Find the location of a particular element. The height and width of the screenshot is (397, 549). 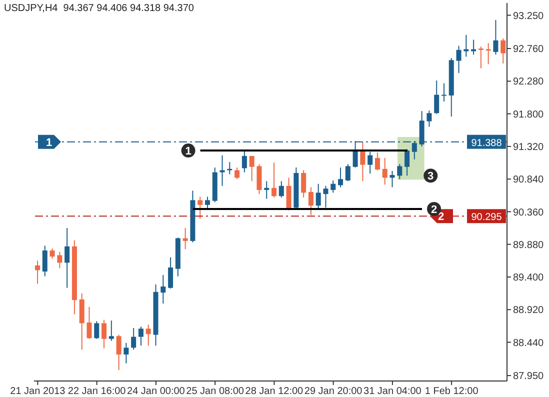

x-tick-label: 21 Jan 2013 is located at coordinates (38, 391).